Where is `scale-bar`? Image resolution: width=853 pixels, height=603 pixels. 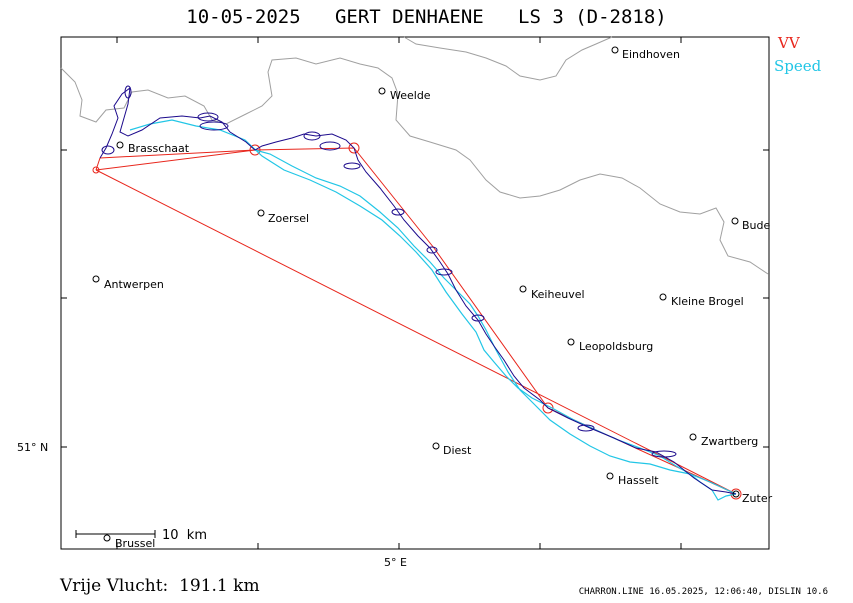 scale-bar is located at coordinates (115, 534).